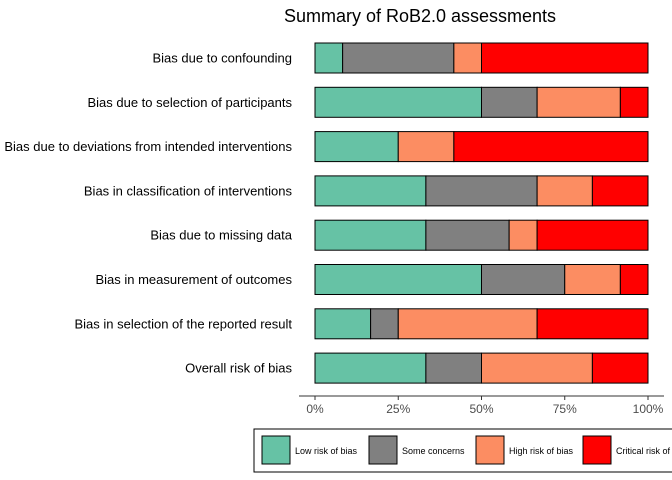 The height and width of the screenshot is (480, 672). What do you see at coordinates (315, 409) in the screenshot?
I see `x-tick-label: 0%` at bounding box center [315, 409].